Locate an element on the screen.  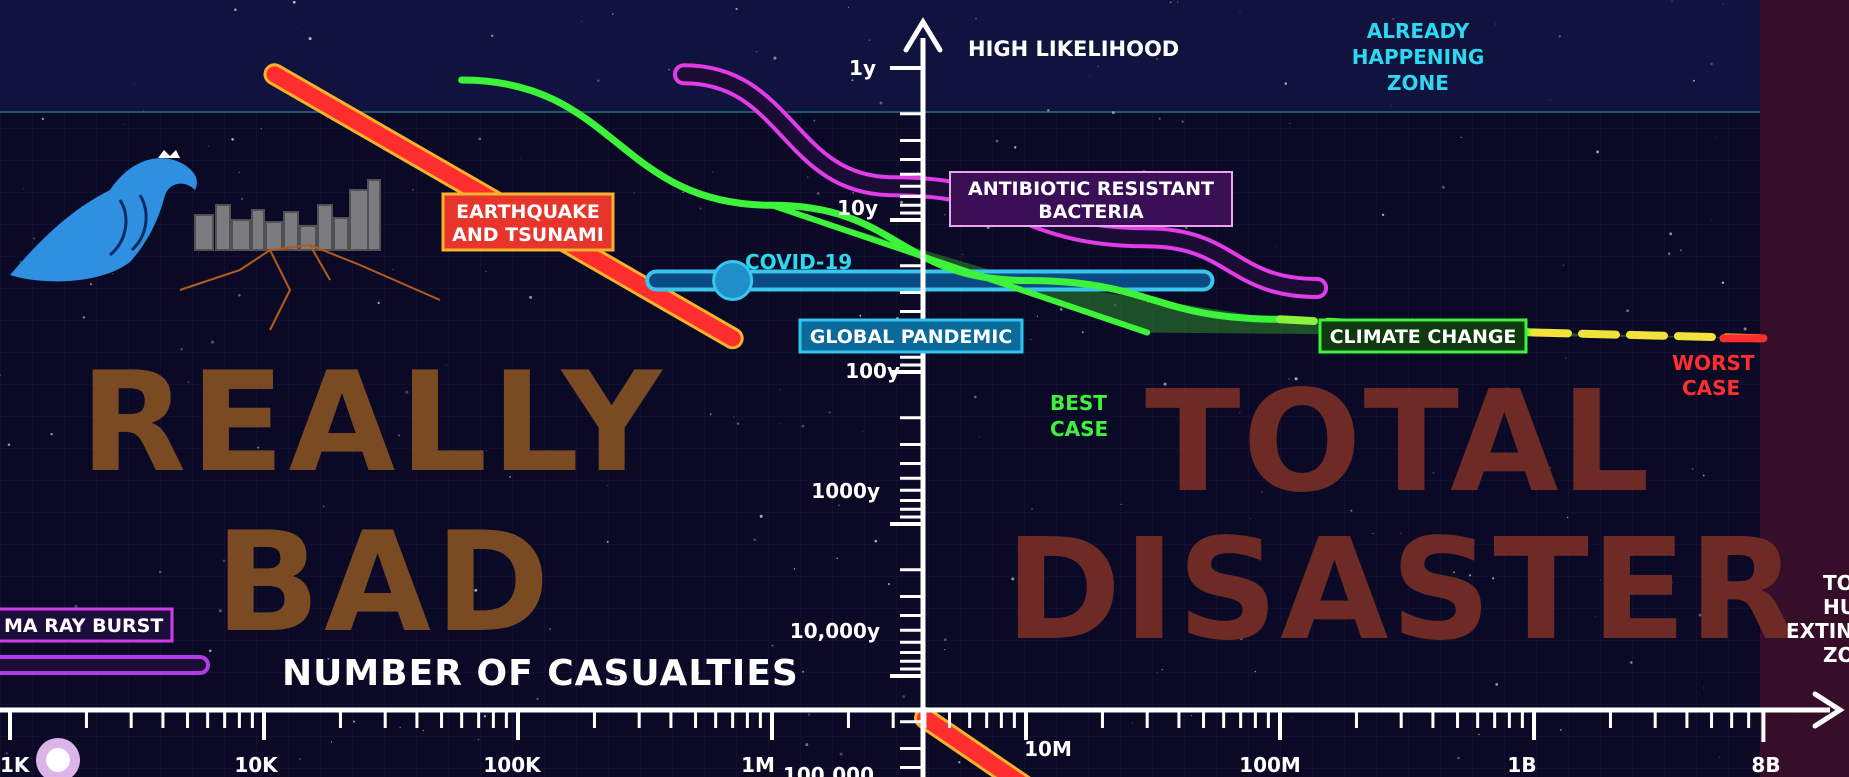
disaster-word: DISASTER is located at coordinates (1401, 590).